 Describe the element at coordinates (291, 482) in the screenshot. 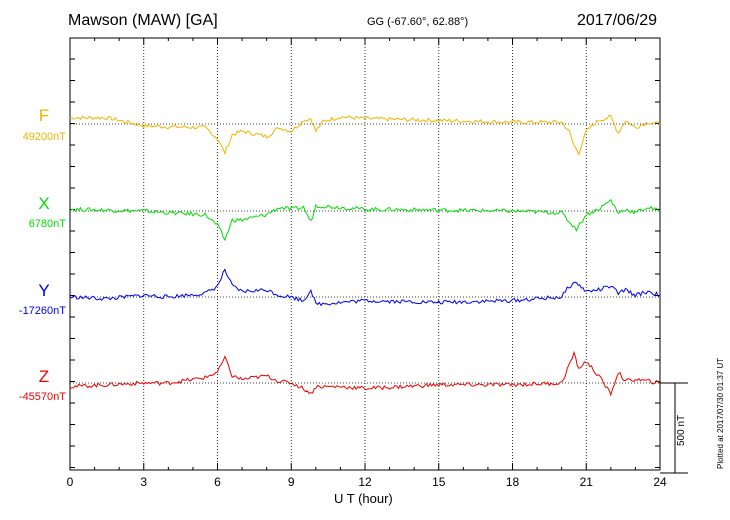

I see `x-tick-label: 9` at that location.